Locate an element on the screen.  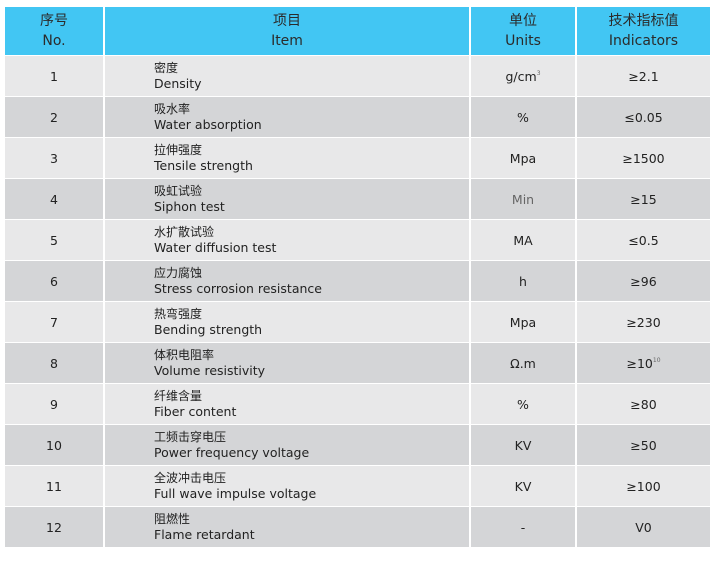
header-units-en: Units is located at coordinates (523, 41).